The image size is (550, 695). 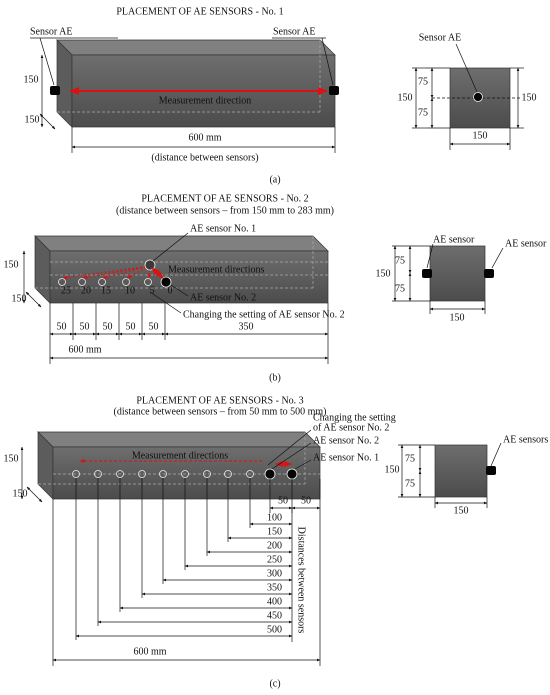 I want to click on panel-title: PLACEMENT OF AE SENSORS - No. 3, so click(x=219, y=400).